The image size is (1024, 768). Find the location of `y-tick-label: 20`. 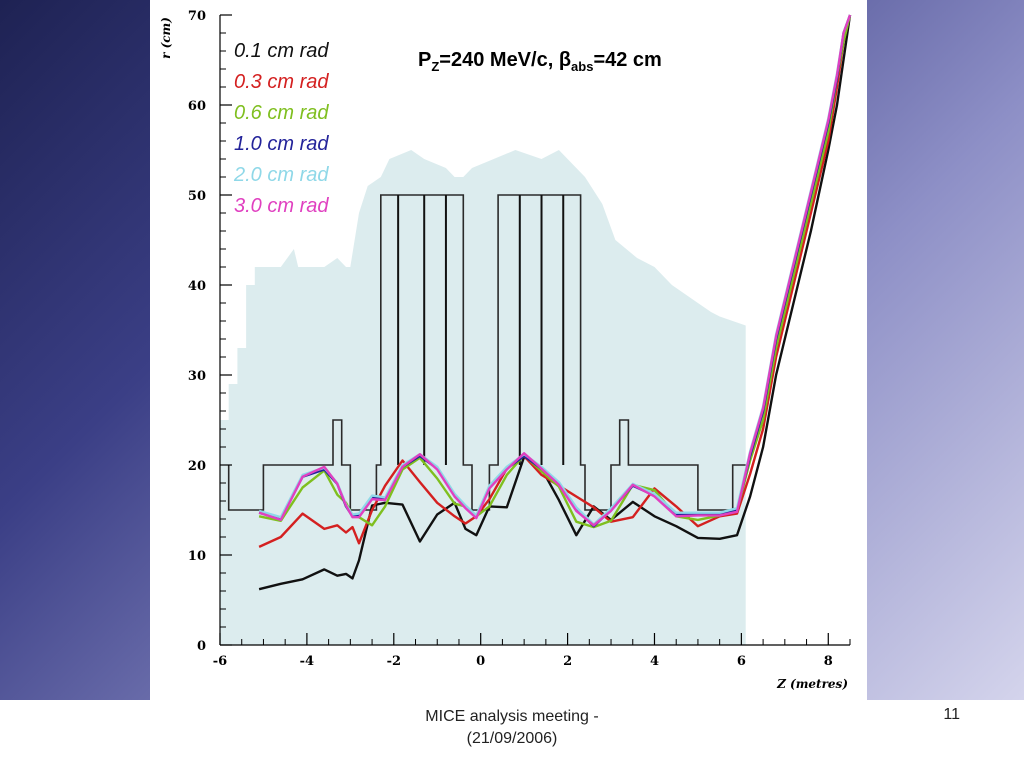

y-tick-label: 20 is located at coordinates (197, 466).